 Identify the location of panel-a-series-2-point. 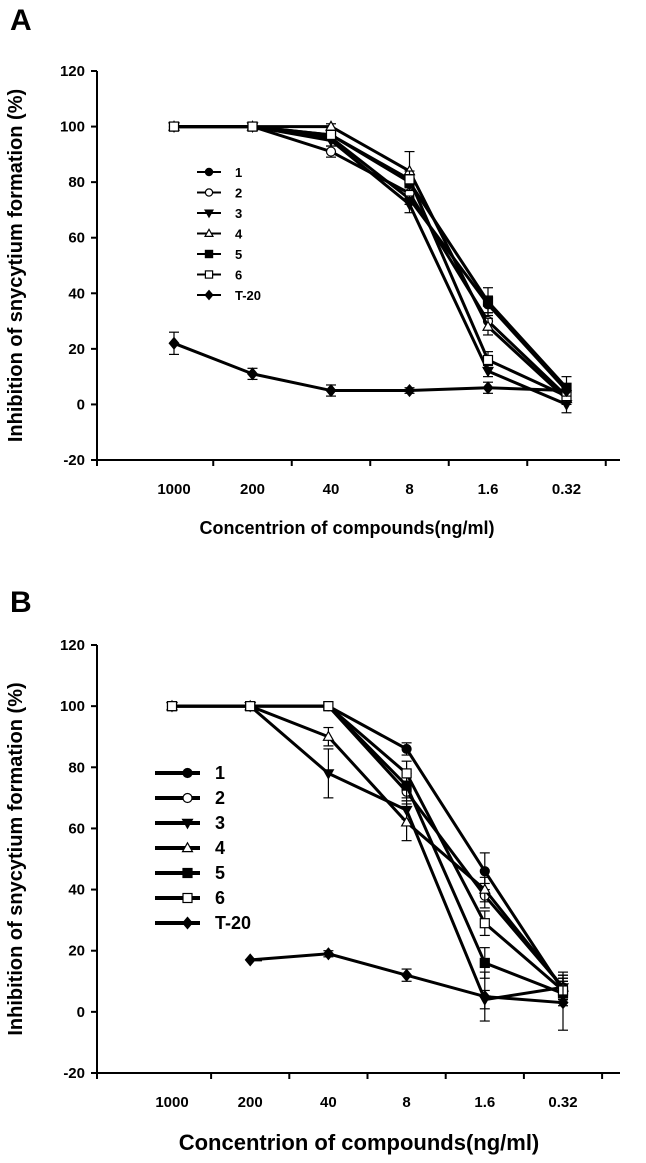
(331, 151).